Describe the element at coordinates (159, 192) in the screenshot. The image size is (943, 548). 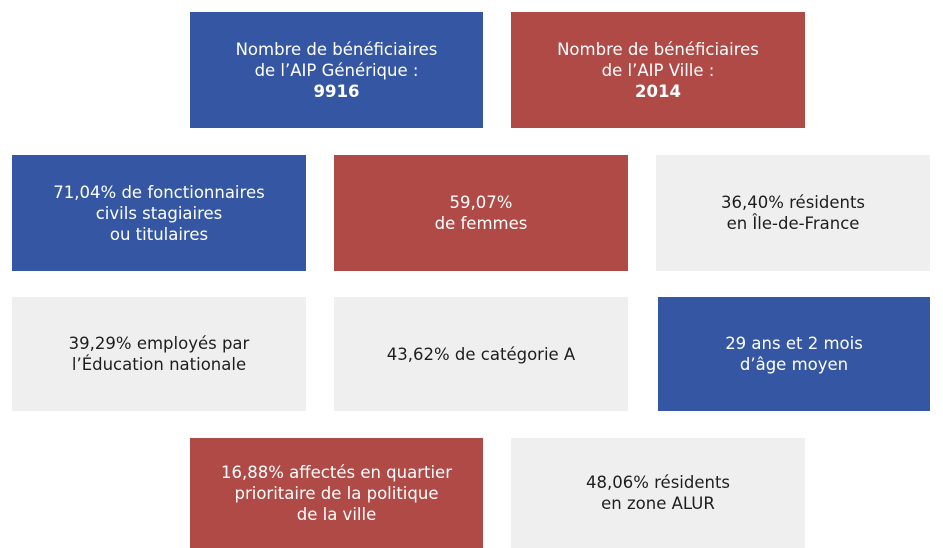
I see `box-text: 71,04% de fonctionnaires` at that location.